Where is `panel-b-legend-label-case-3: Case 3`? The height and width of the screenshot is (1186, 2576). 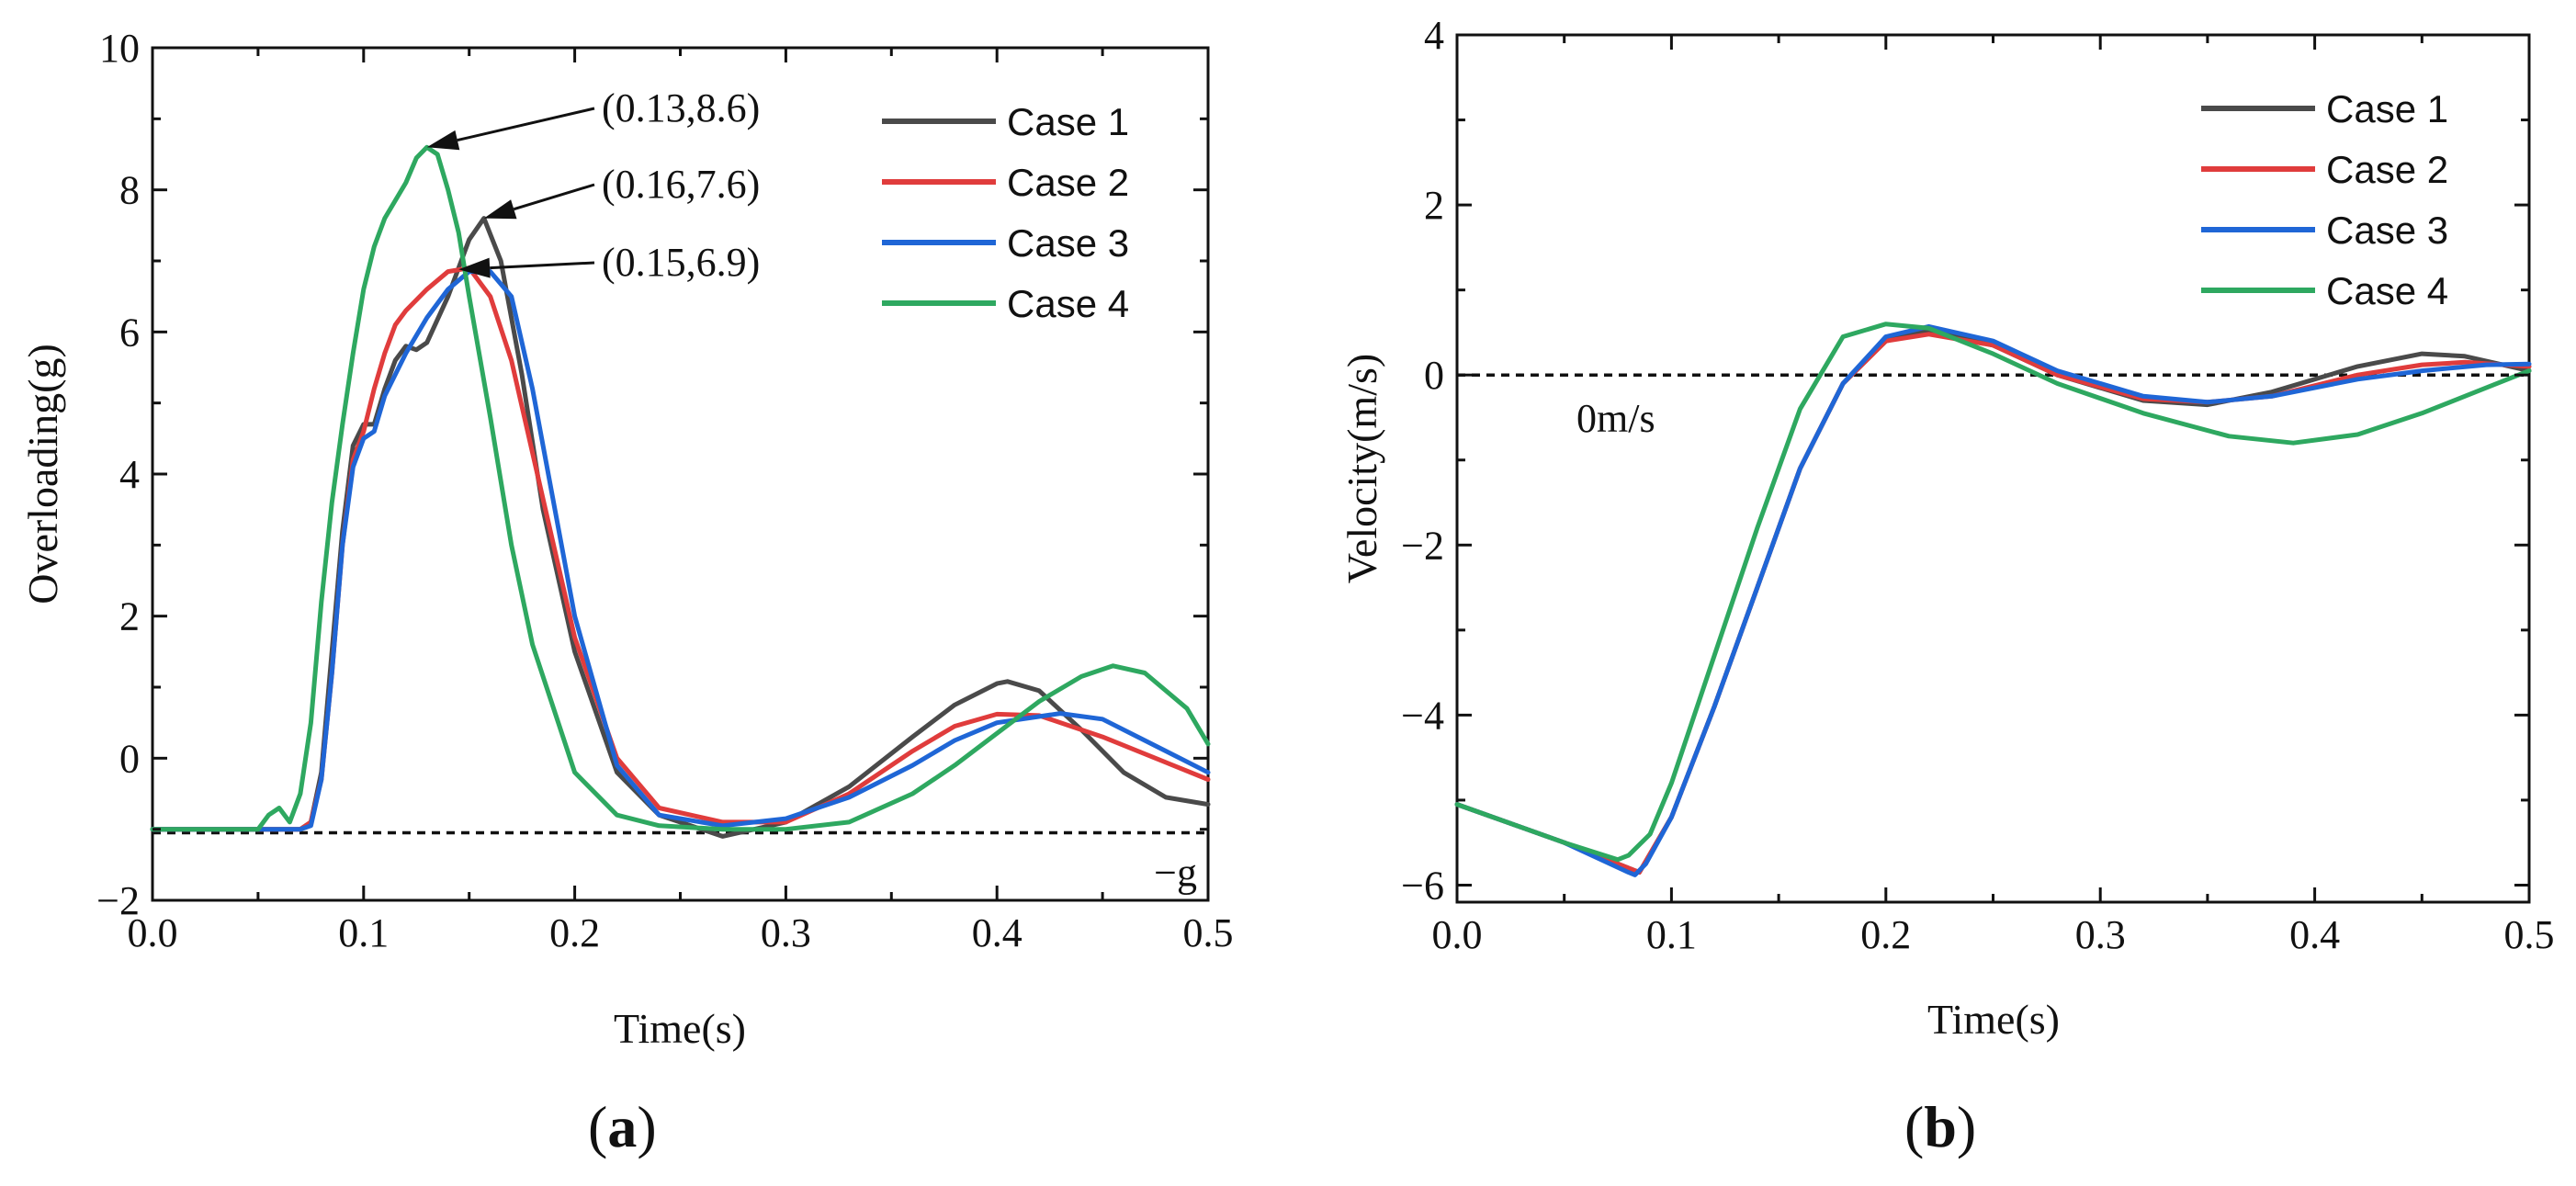 panel-b-legend-label-case-3: Case 3 is located at coordinates (2387, 230).